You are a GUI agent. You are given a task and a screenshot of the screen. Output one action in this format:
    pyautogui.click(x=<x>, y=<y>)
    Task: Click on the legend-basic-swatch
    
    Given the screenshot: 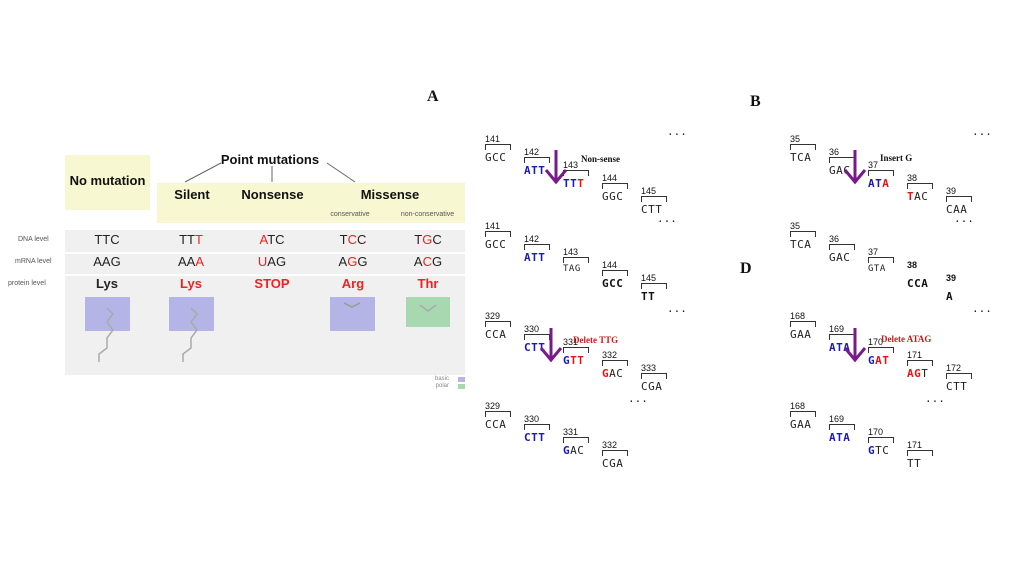 What is the action you would take?
    pyautogui.click(x=461, y=379)
    